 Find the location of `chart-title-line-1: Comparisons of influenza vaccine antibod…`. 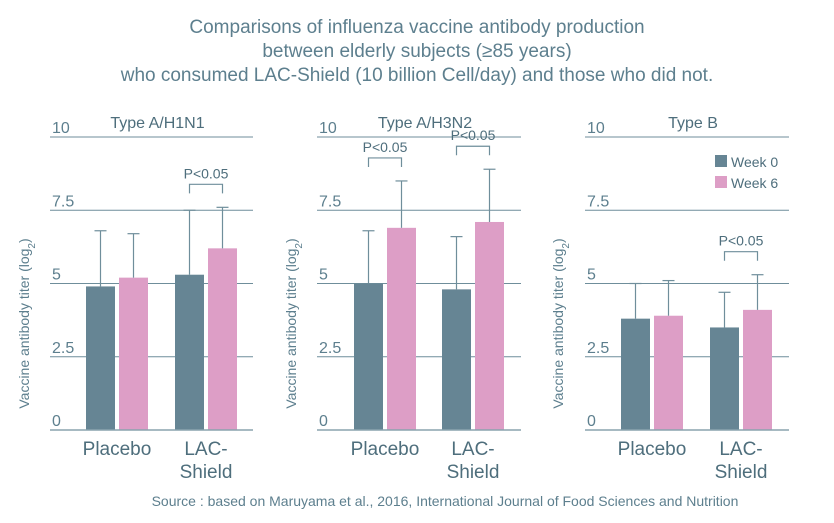

chart-title-line-1: Comparisons of influenza vaccine antibod… is located at coordinates (416, 27).